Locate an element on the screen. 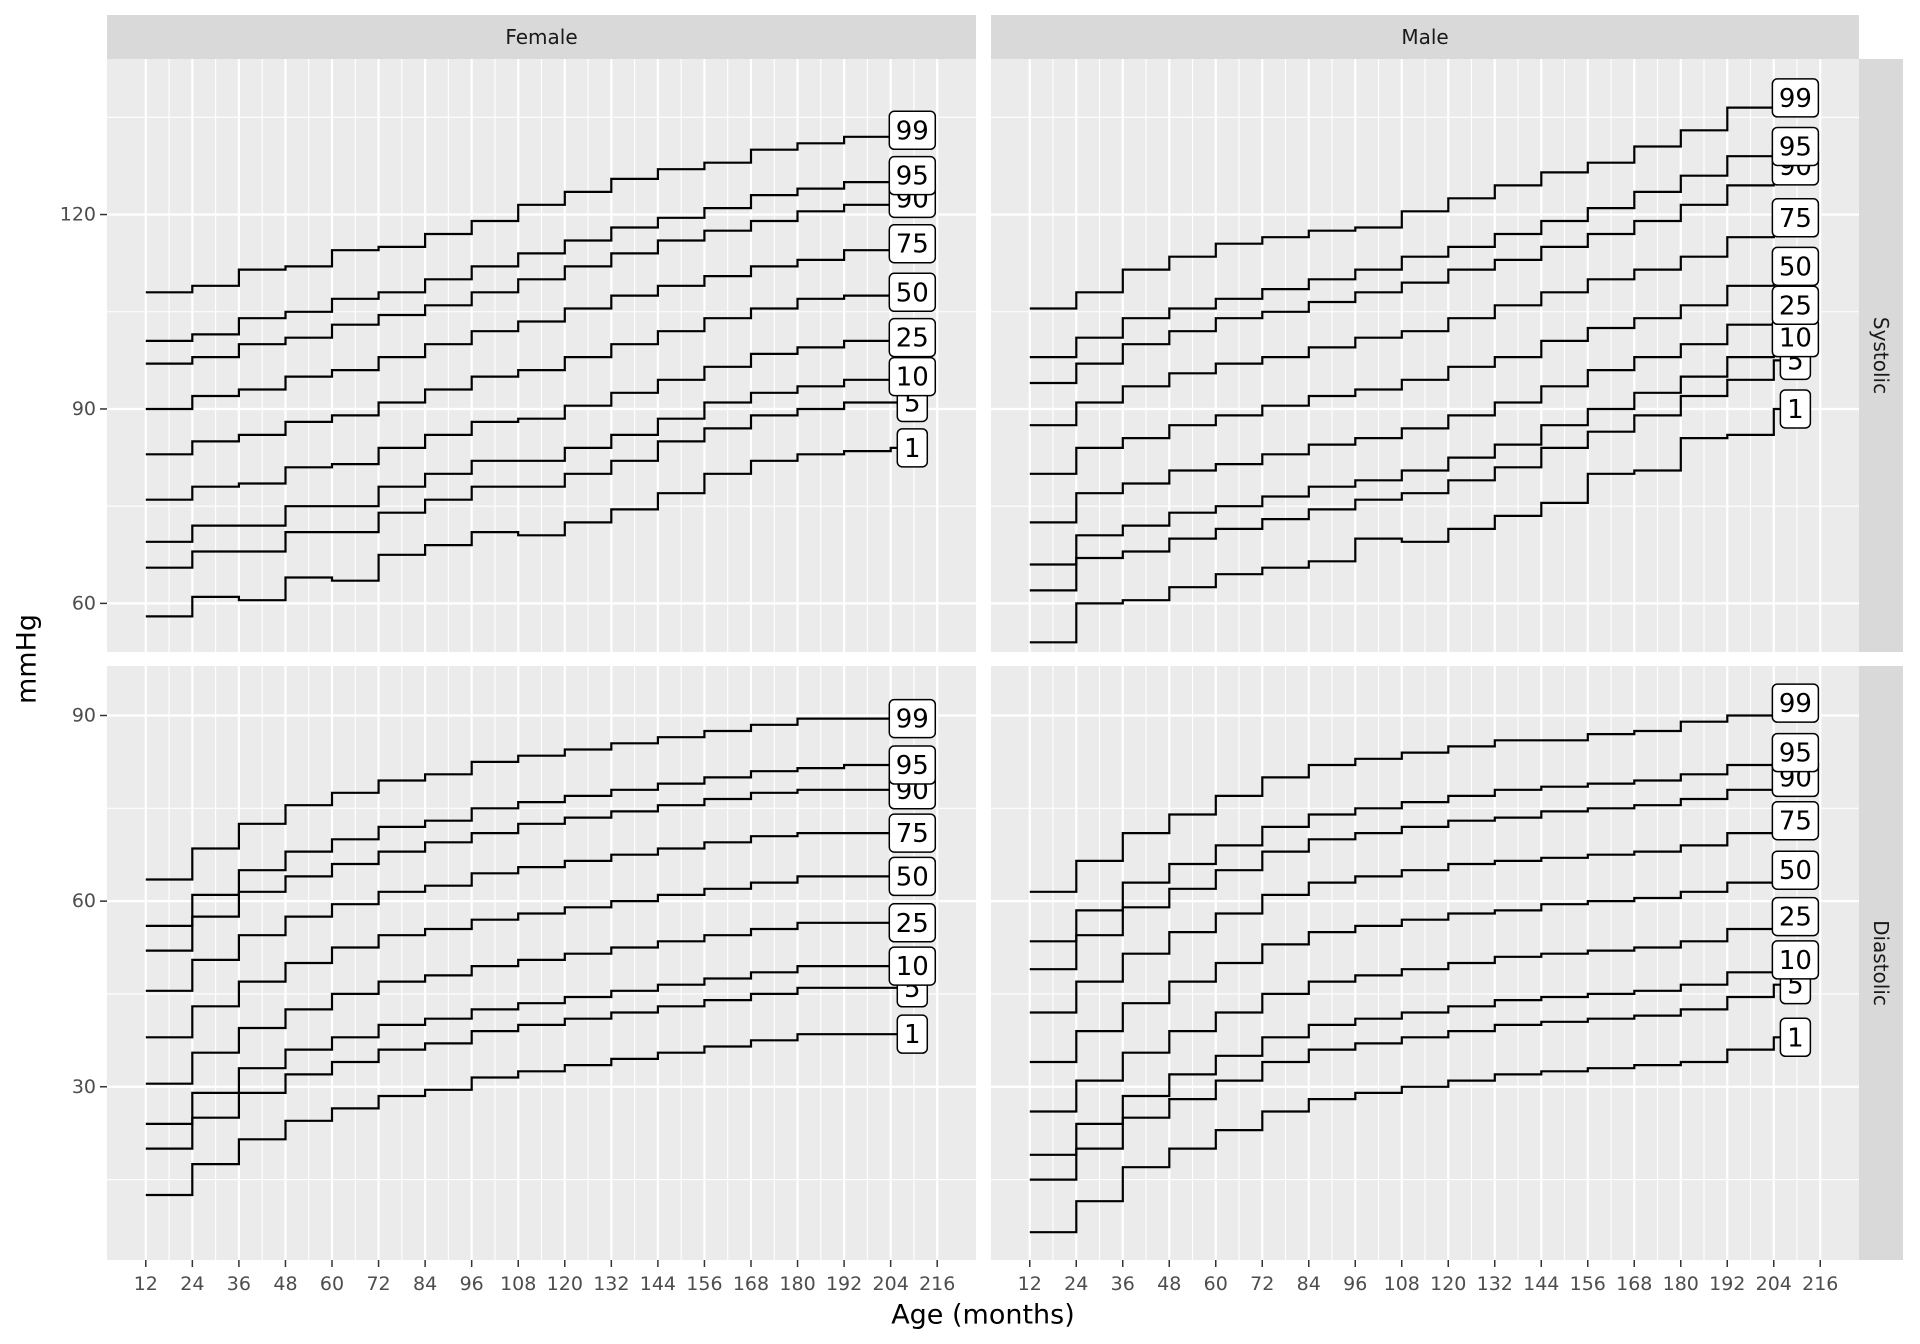 Image resolution: width=1920 pixels, height=1344 pixels. percentile-label-p50: 50 is located at coordinates (912, 292).